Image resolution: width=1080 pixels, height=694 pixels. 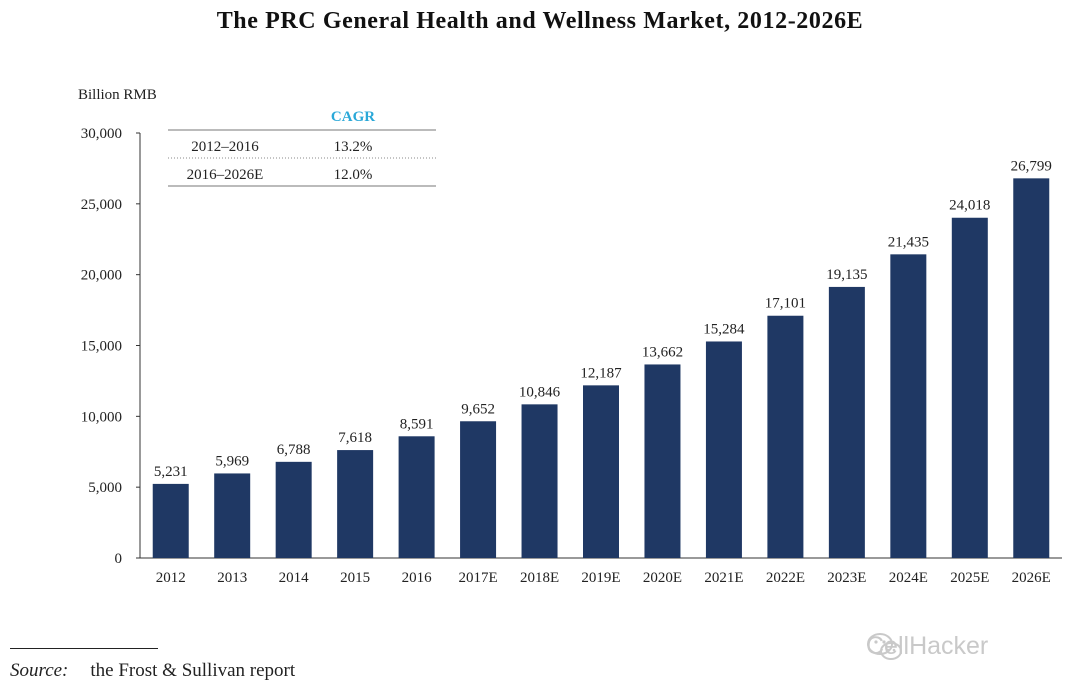 What do you see at coordinates (353, 175) in the screenshot?
I see `cagr-rate-2: 12.0%` at bounding box center [353, 175].